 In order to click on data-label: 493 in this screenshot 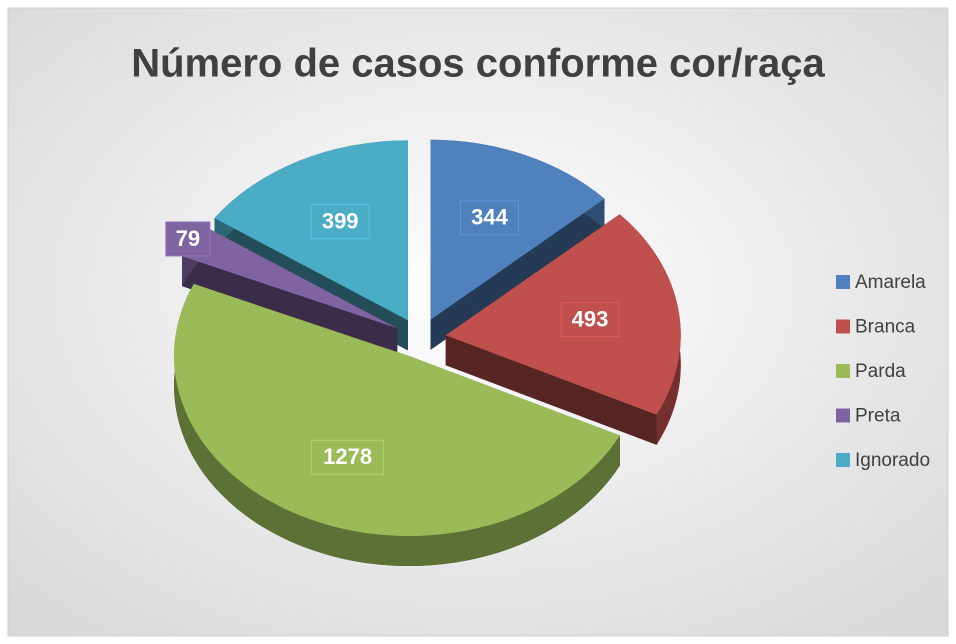, I will do `click(590, 318)`.